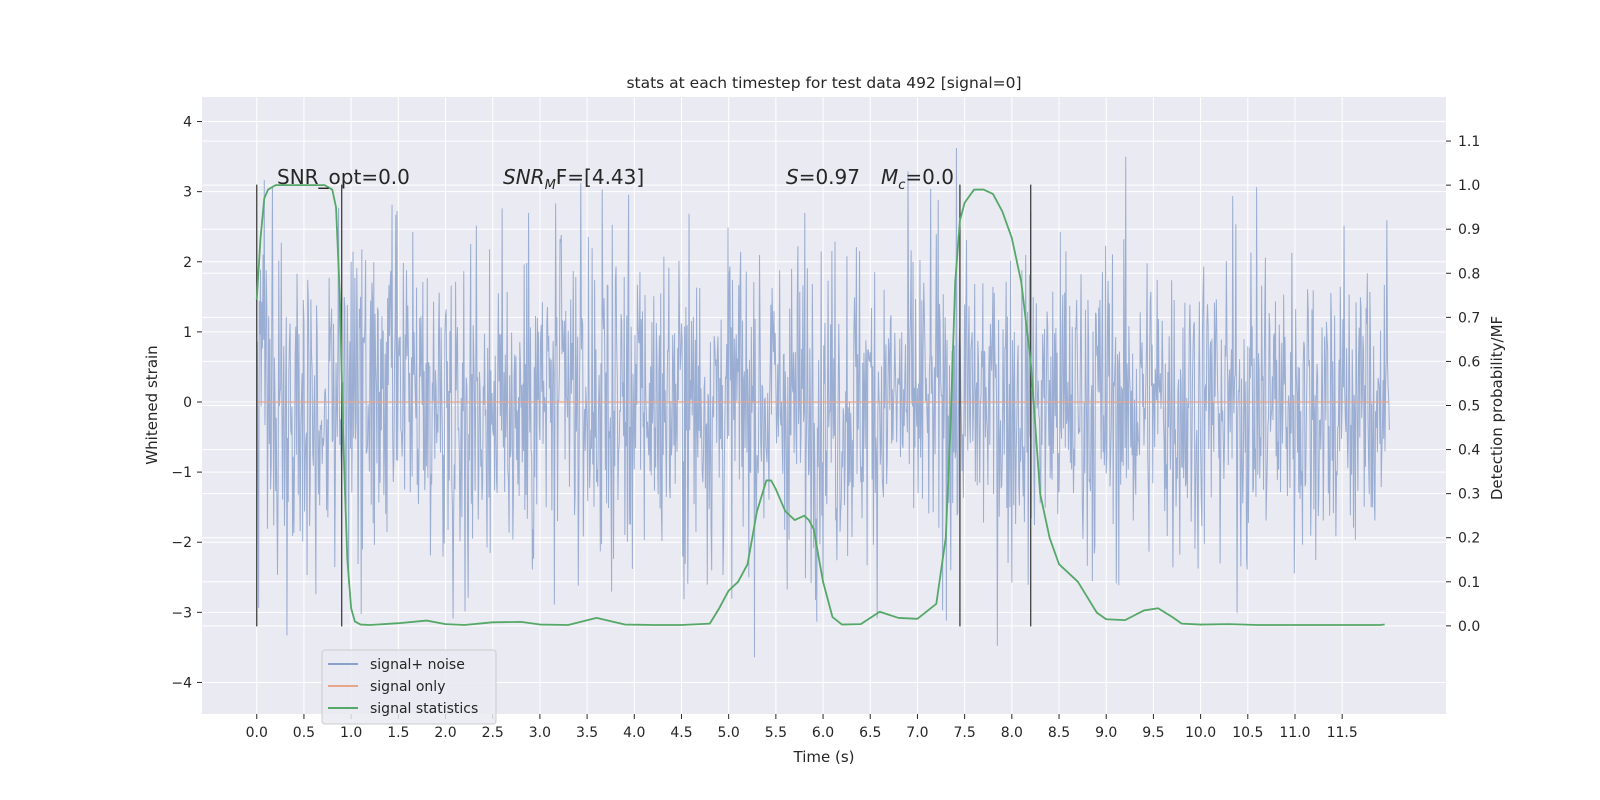  Describe the element at coordinates (870, 733) in the screenshot. I see `x-tick-label: 6.5` at that location.